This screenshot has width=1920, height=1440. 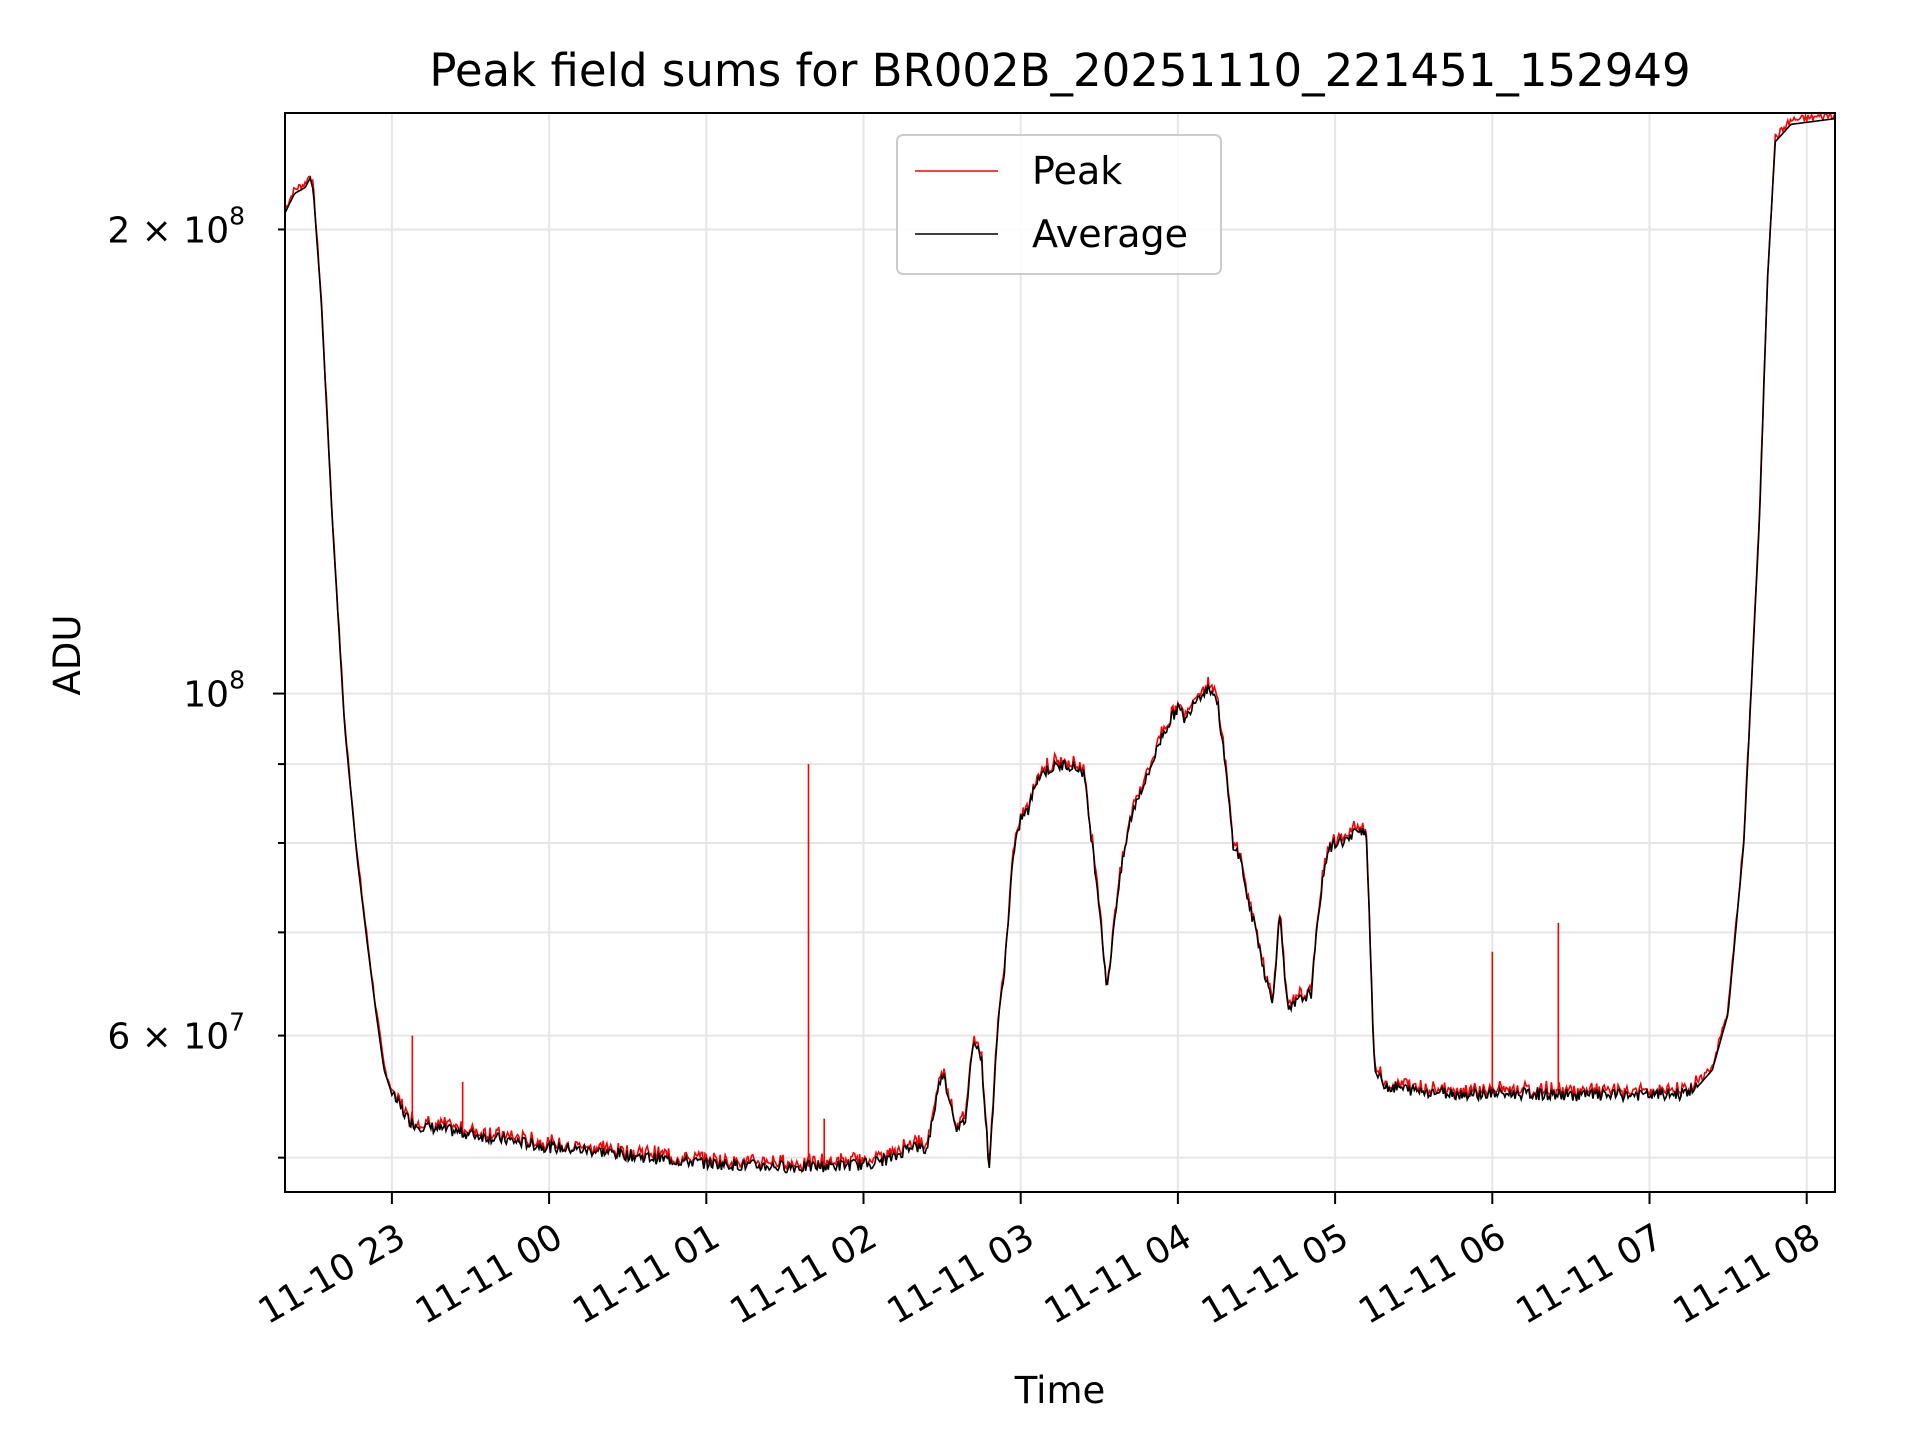 I want to click on y-tick-label: 2 × 108, so click(x=176, y=226).